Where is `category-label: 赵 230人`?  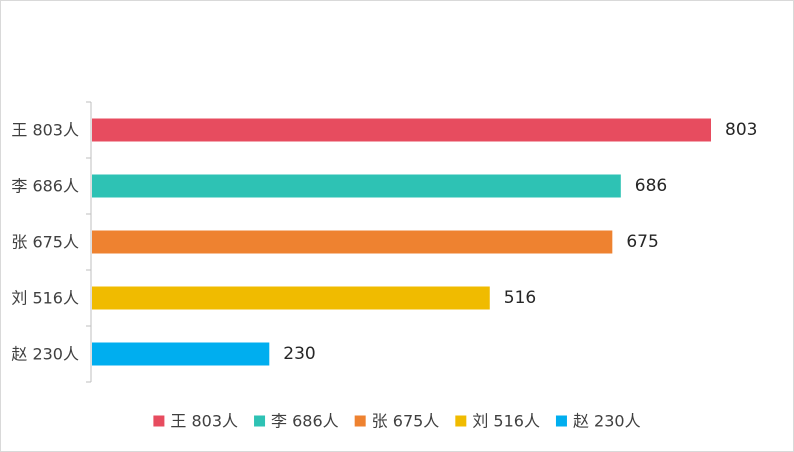
category-label: 赵 230人 is located at coordinates (45, 354).